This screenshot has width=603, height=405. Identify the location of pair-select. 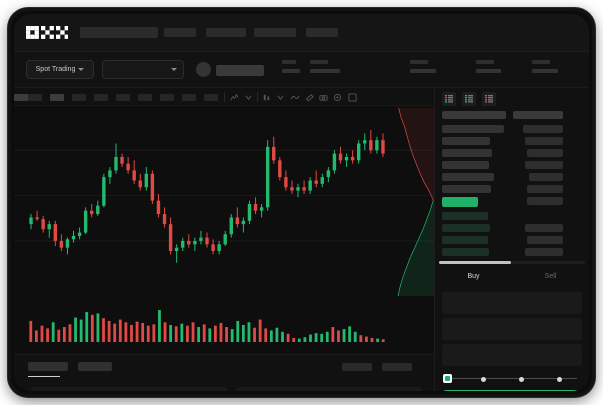
(143, 69).